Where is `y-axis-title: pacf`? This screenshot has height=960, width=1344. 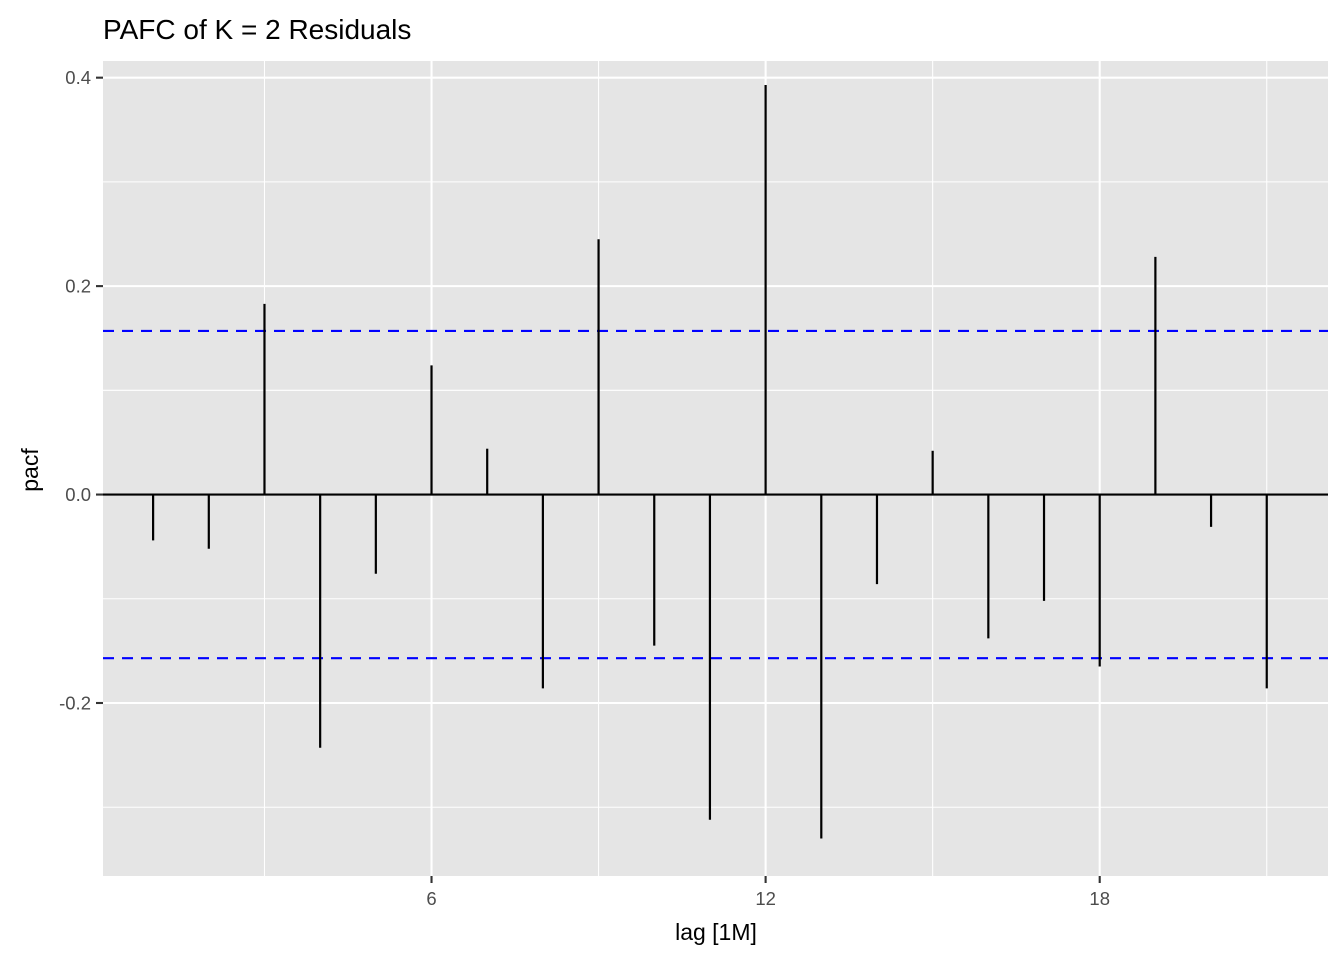
y-axis-title: pacf is located at coordinates (30, 470).